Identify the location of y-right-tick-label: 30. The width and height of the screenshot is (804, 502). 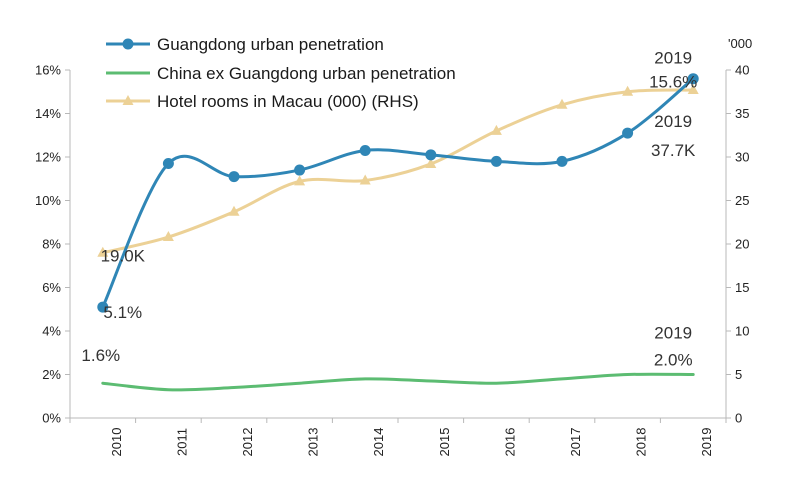
(742, 157).